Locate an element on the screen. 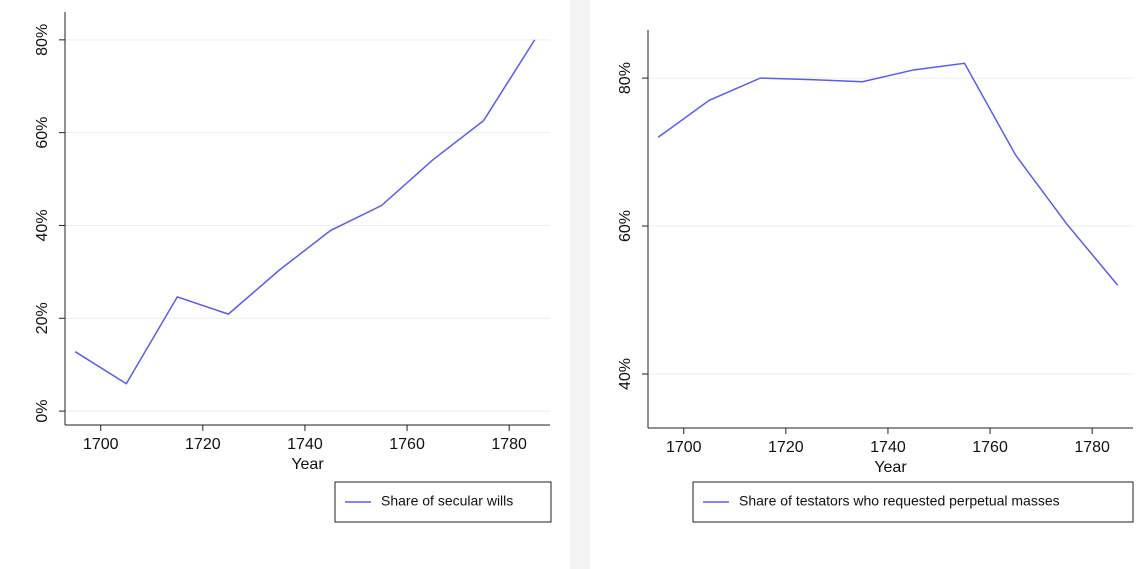  legend-label: Share of secular wills is located at coordinates (447, 501).